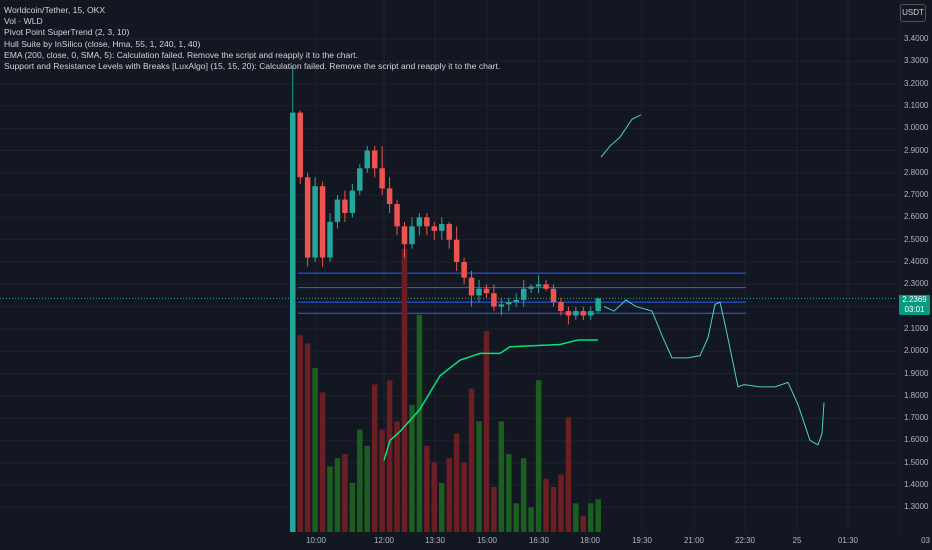  What do you see at coordinates (914, 299) in the screenshot?
I see `current-price: 2.2369` at bounding box center [914, 299].